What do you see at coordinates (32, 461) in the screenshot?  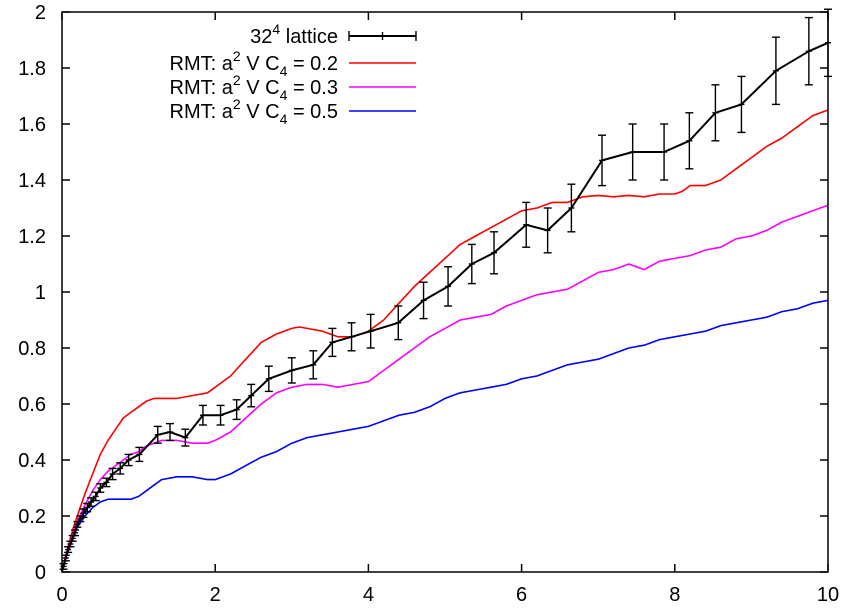 I see `y-tick-label: 0.4` at bounding box center [32, 461].